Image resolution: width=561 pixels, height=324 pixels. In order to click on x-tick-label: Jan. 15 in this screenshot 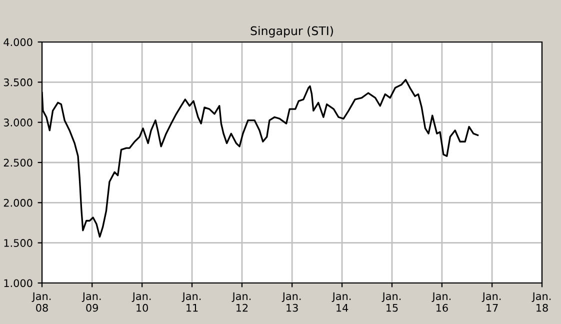, I will do `click(391, 302)`.